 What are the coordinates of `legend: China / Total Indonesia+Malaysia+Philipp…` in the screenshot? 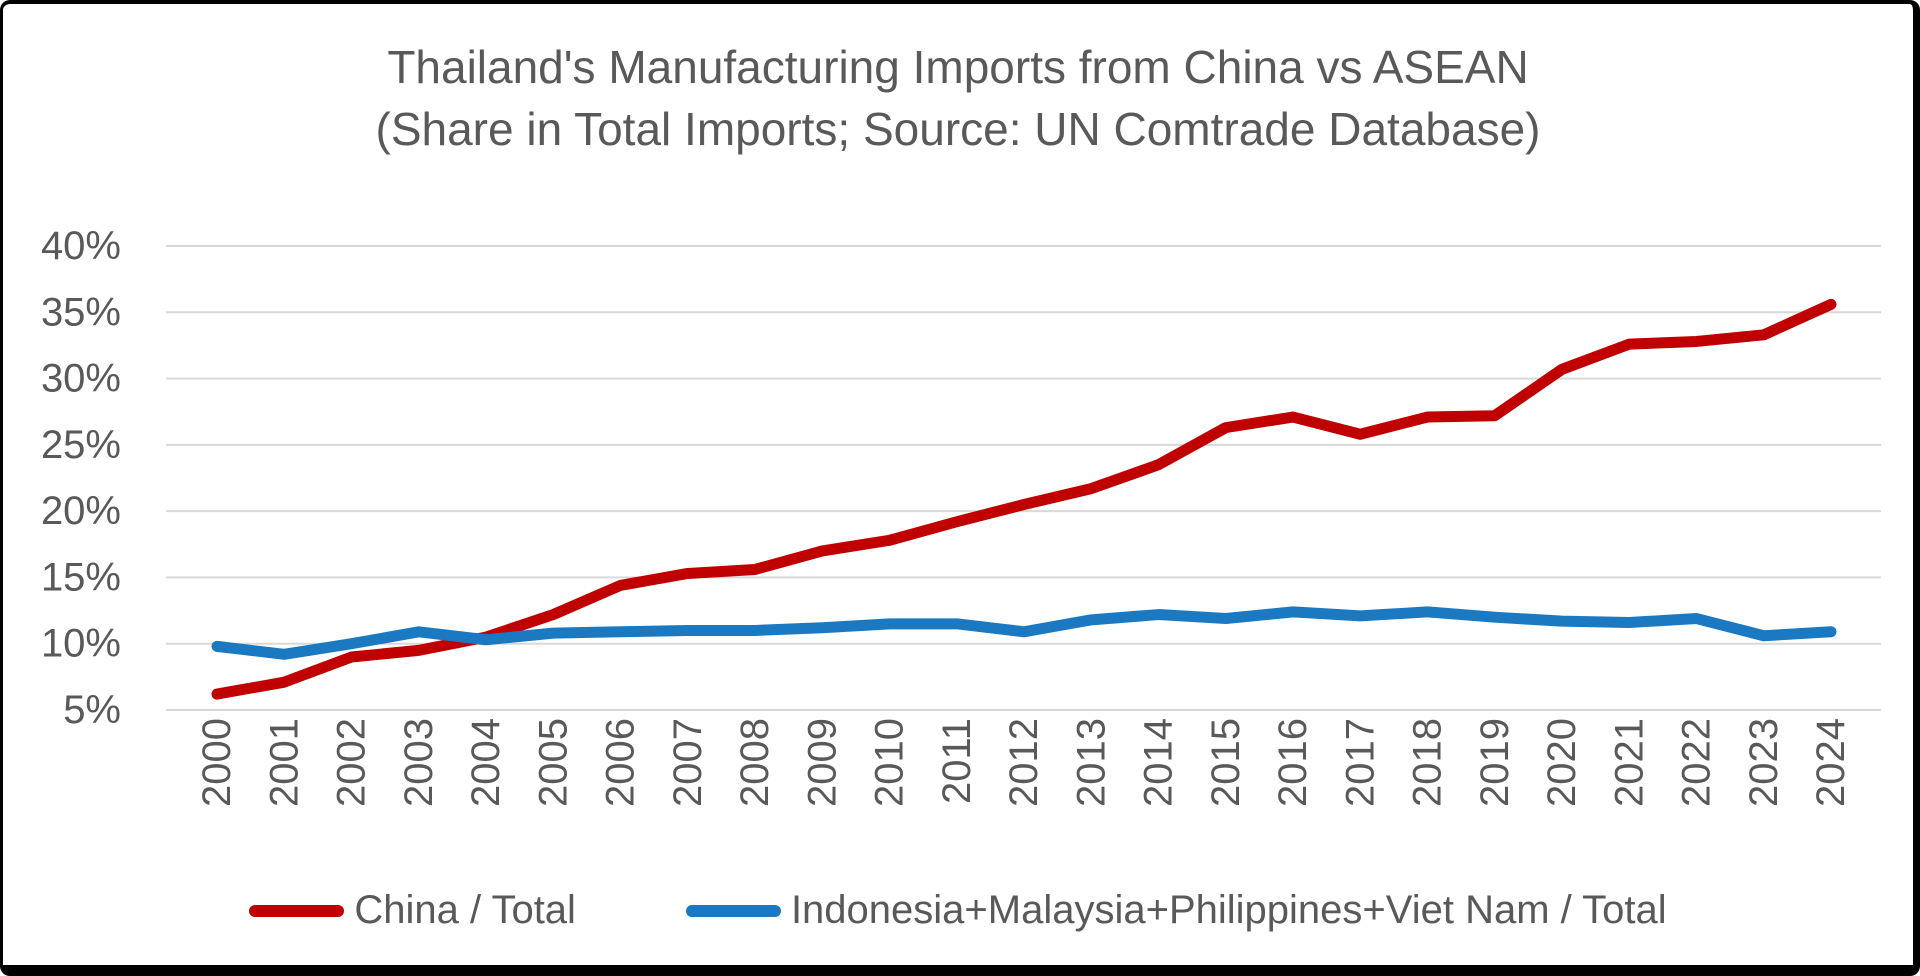 It's located at (958, 910).